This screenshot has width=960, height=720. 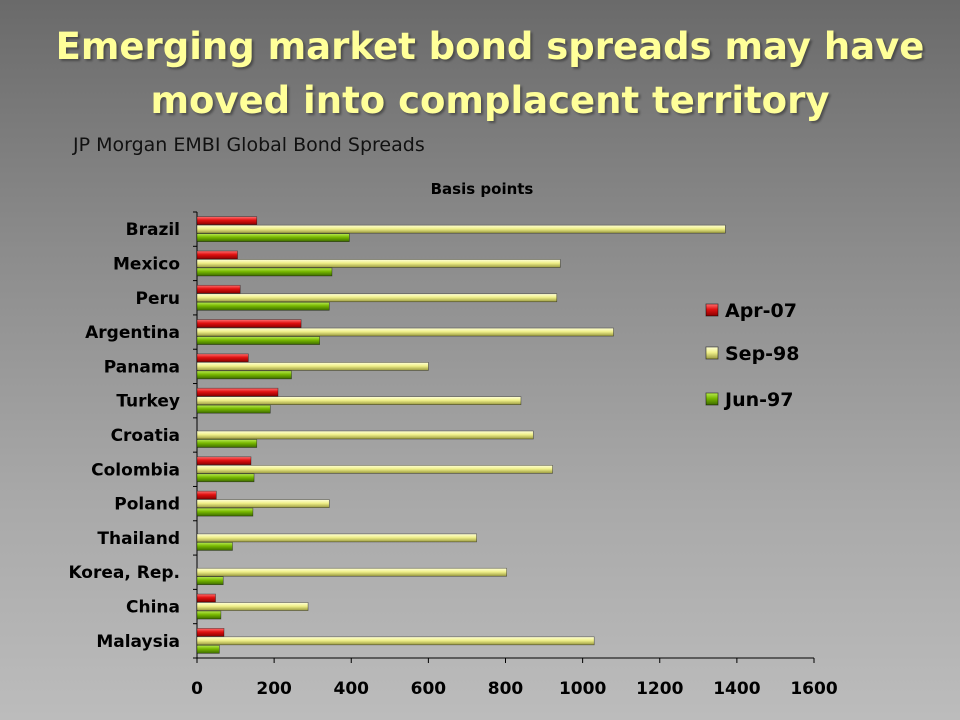 What do you see at coordinates (659, 689) in the screenshot?
I see `x-tick-label: 1200` at bounding box center [659, 689].